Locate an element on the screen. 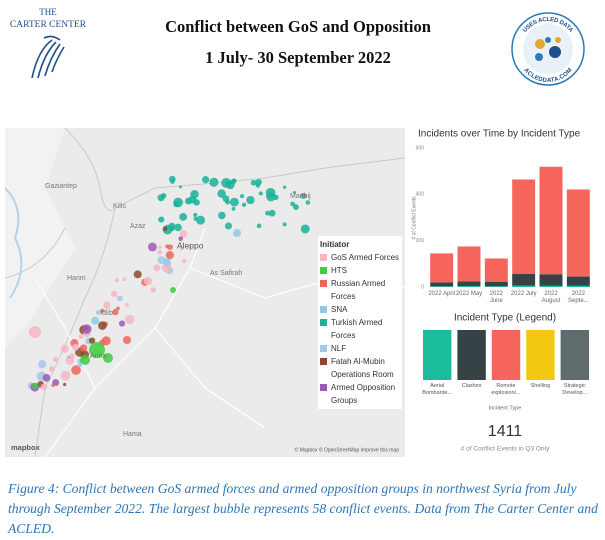 The height and width of the screenshot is (540, 605). legend-label: GoS Armed Forces is located at coordinates (365, 257).